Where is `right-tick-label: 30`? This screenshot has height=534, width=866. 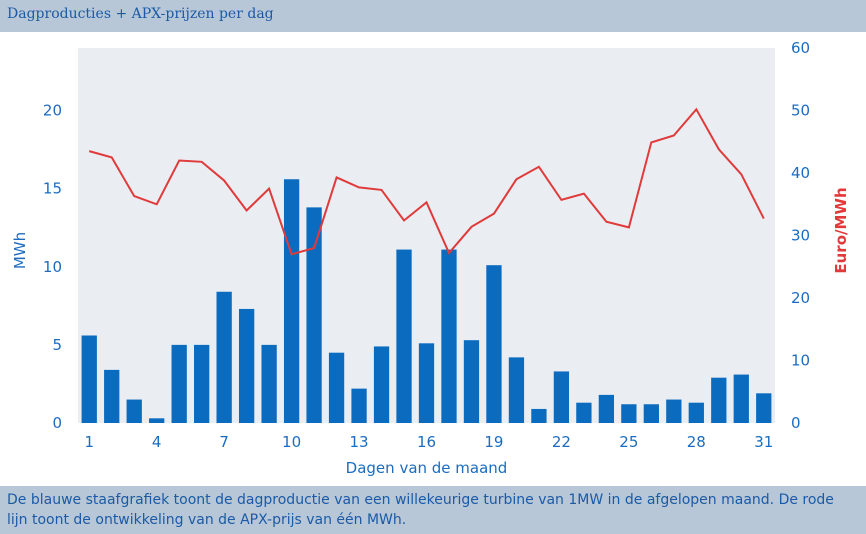 right-tick-label: 30 is located at coordinates (800, 236).